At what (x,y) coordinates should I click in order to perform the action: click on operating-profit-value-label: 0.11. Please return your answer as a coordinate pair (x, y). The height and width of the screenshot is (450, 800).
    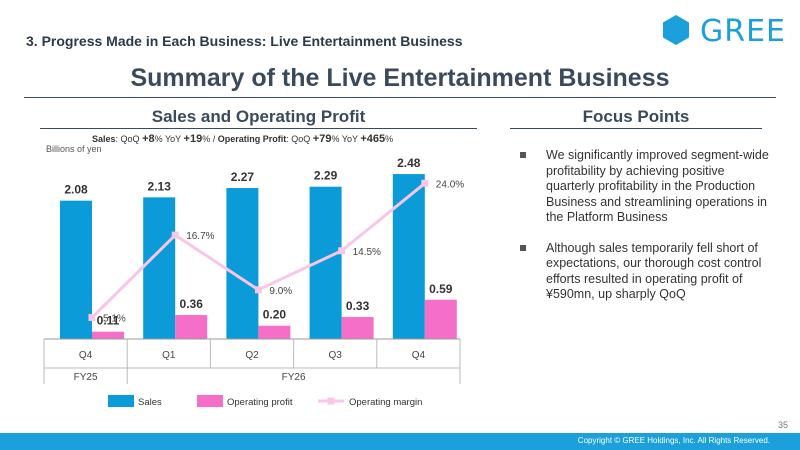
    Looking at the image, I should click on (108, 321).